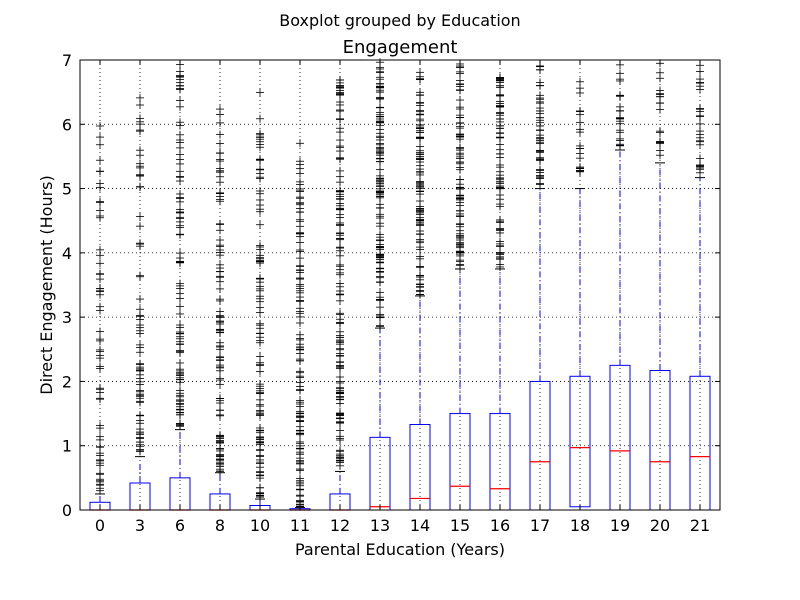  I want to click on x-tick-label: 15, so click(460, 525).